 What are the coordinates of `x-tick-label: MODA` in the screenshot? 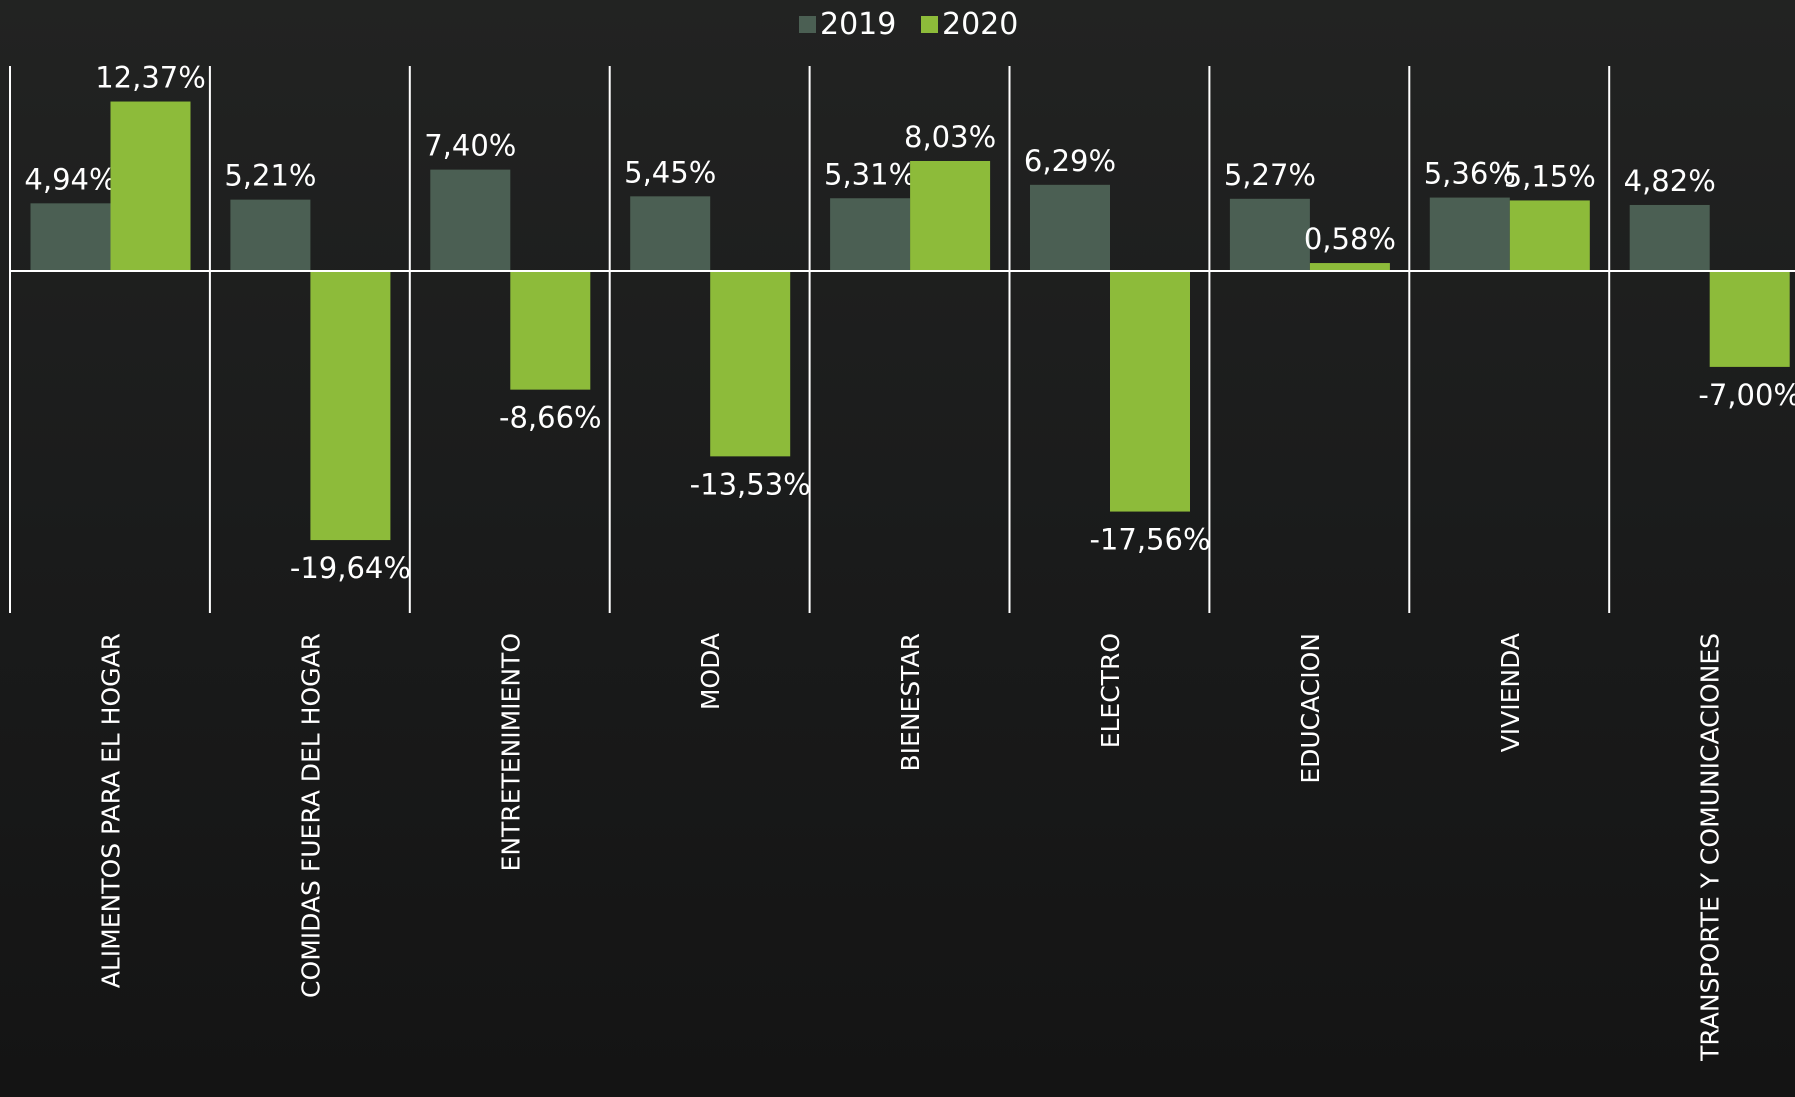 It's located at (710, 671).